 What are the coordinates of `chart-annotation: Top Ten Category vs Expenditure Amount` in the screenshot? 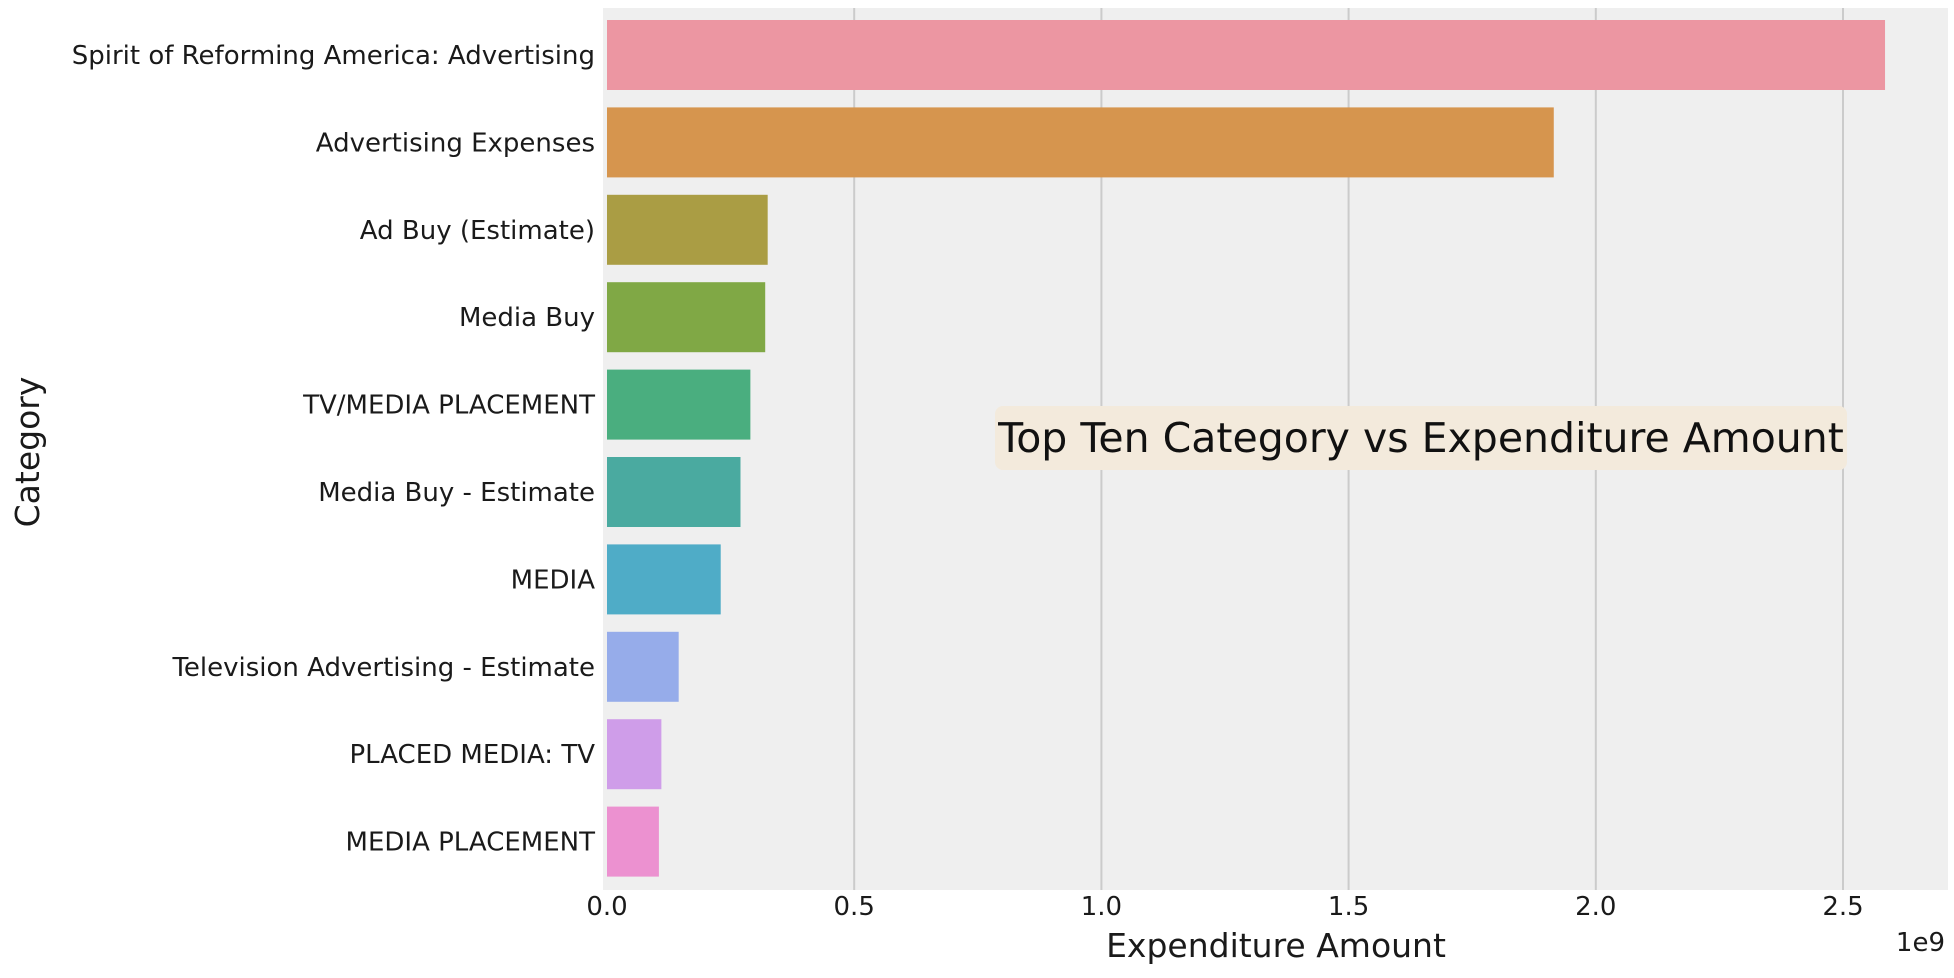 It's located at (1421, 438).